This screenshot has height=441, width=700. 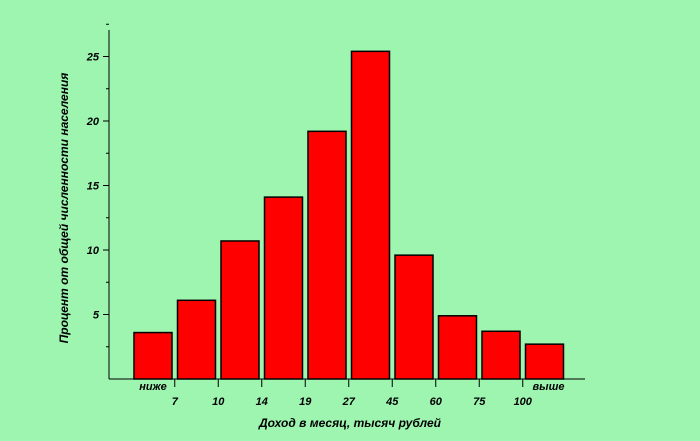 What do you see at coordinates (96, 316) in the screenshot?
I see `y-tick-label: 5` at bounding box center [96, 316].